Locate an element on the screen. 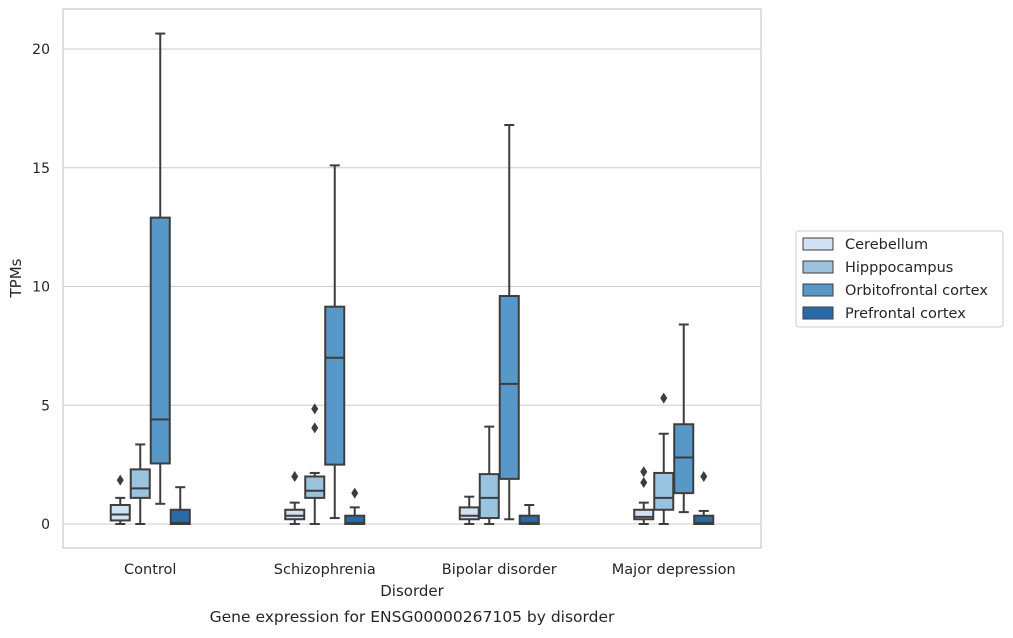 The image size is (1013, 638). legend-label: Prefrontal cortex is located at coordinates (905, 314).